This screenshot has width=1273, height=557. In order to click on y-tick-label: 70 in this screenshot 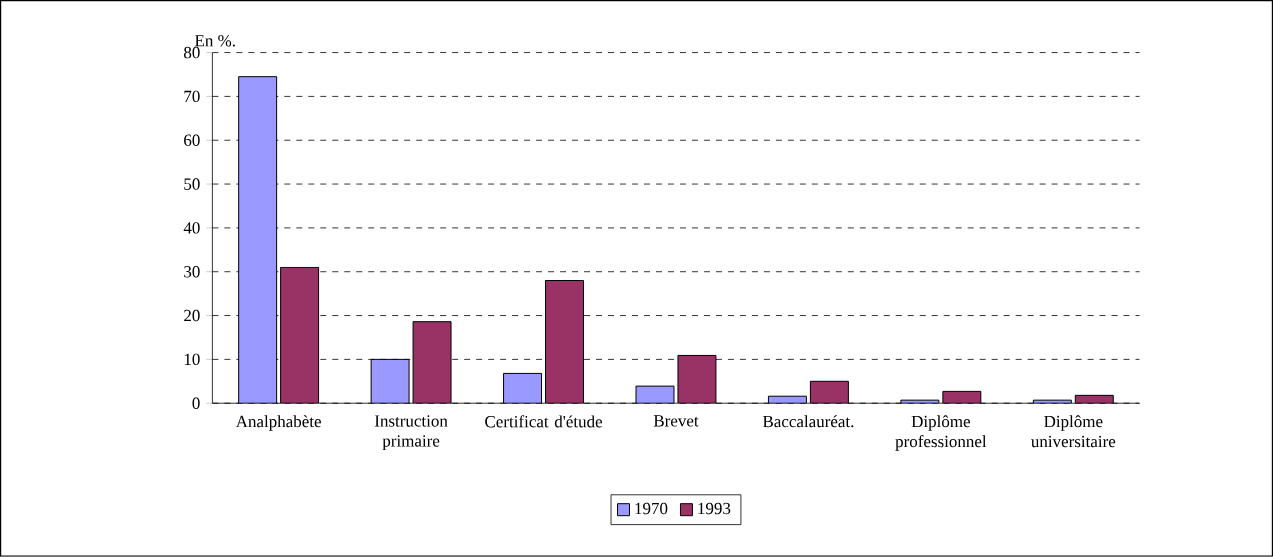, I will do `click(192, 96)`.